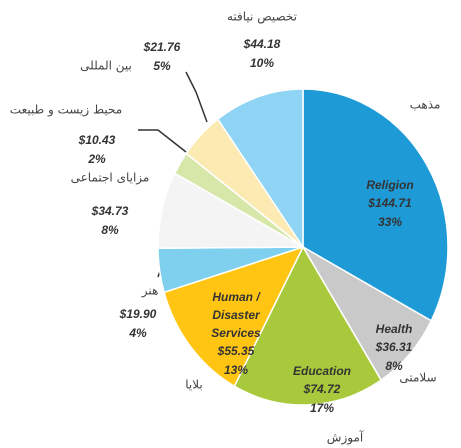 Image resolution: width=461 pixels, height=448 pixels. I want to click on slice-label: Services, so click(236, 333).